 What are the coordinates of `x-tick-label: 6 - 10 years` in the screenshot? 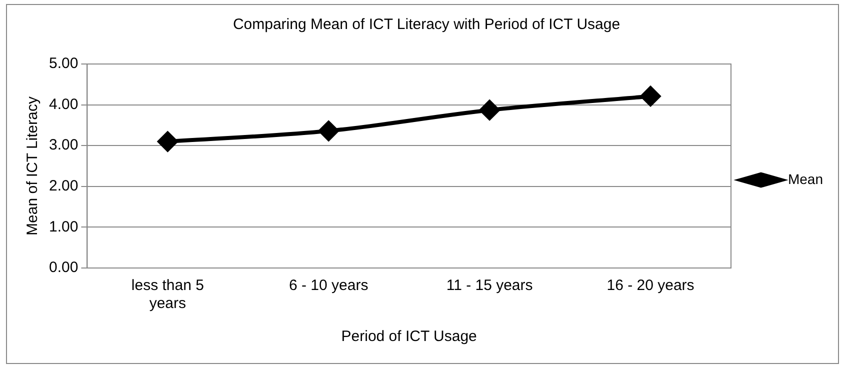 It's located at (328, 285).